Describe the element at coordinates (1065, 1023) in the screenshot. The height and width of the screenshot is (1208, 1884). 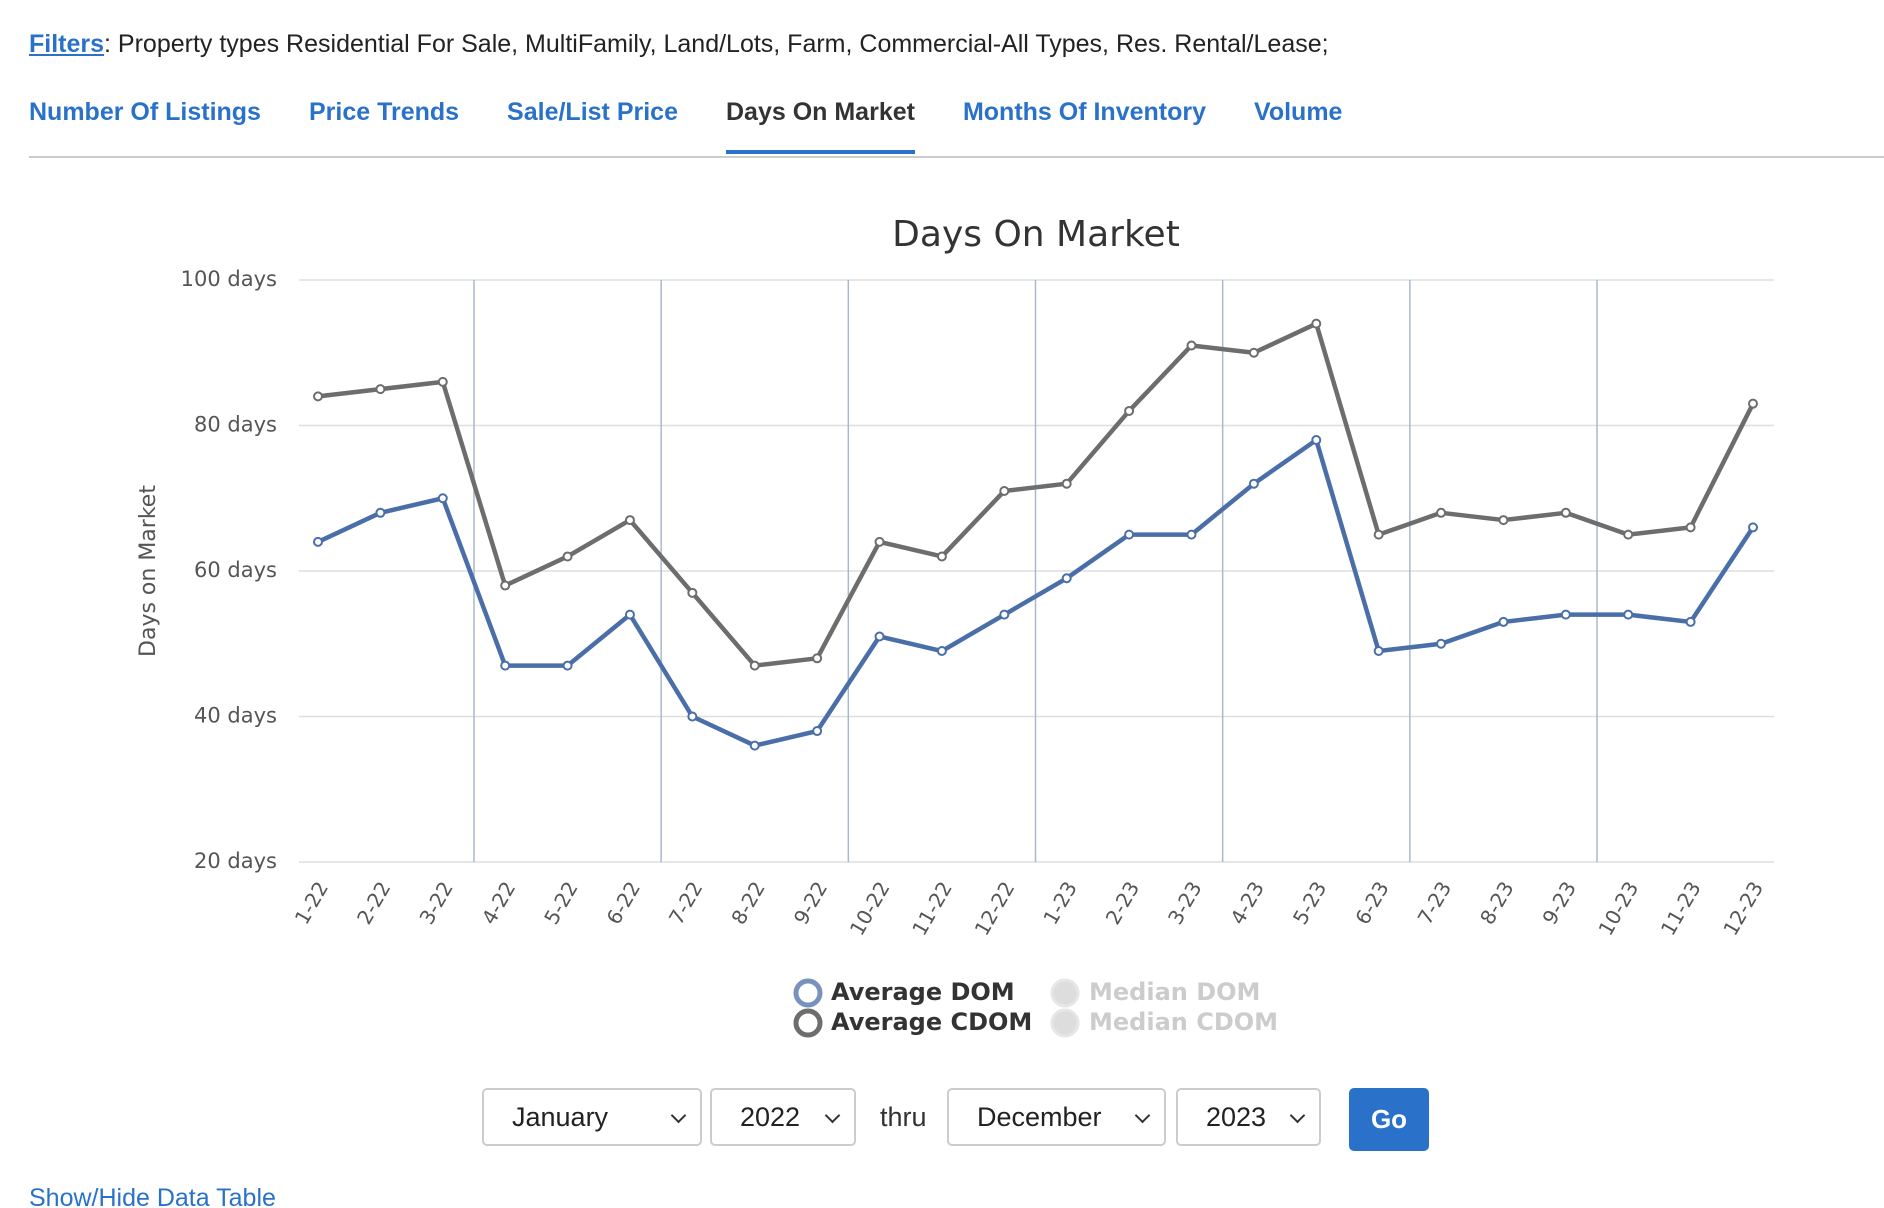
I see `legend-symbol-hidden` at that location.